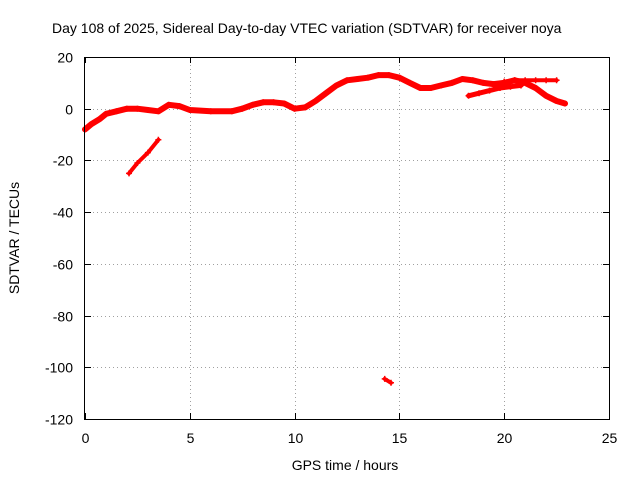 Image resolution: width=640 pixels, height=480 pixels. What do you see at coordinates (400, 438) in the screenshot?
I see `x-tick-label: 15` at bounding box center [400, 438].